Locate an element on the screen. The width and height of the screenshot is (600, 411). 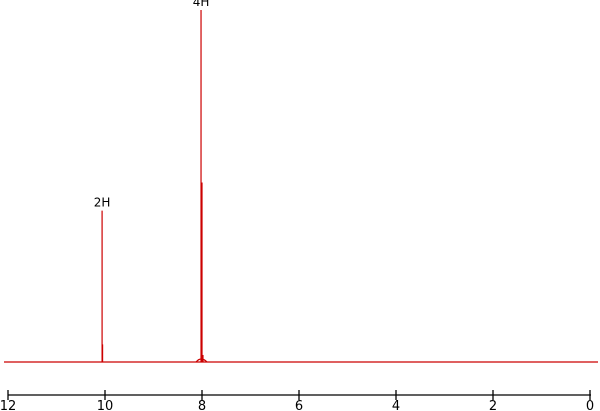
x-axis-tick-label: 6 is located at coordinates (299, 405).